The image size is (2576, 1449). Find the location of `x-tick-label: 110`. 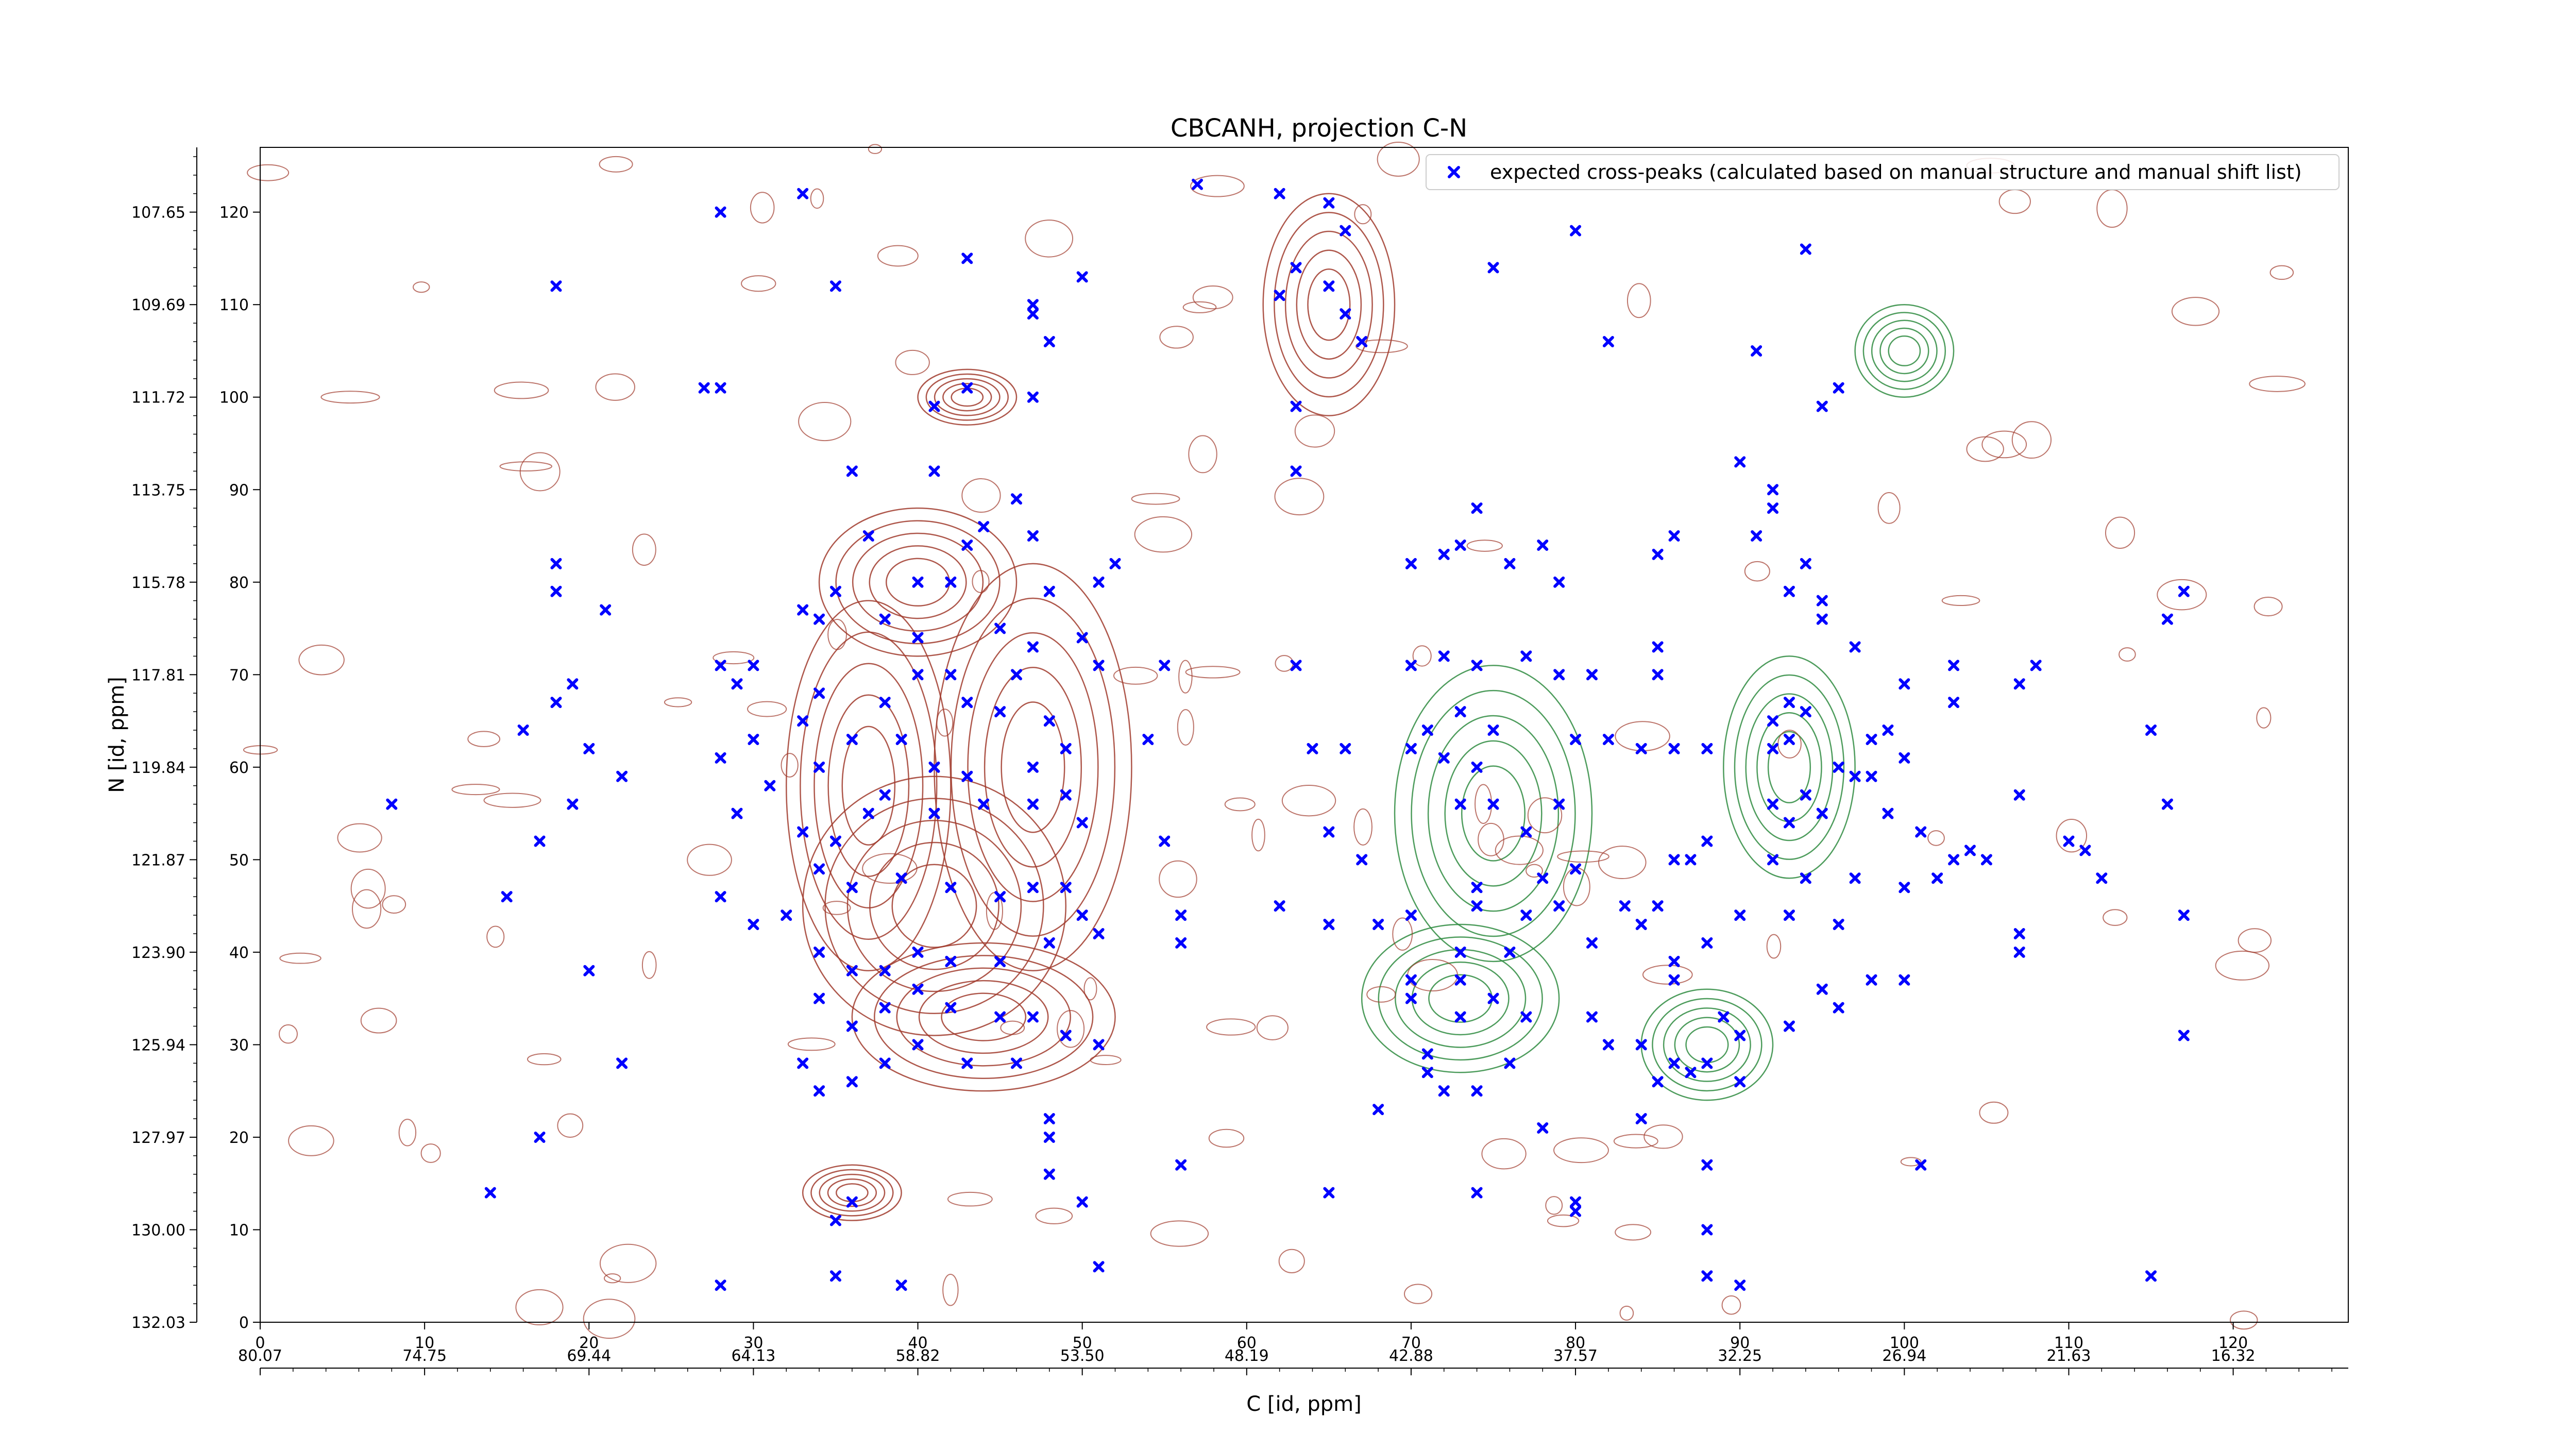

x-tick-label: 110 is located at coordinates (2068, 1343).